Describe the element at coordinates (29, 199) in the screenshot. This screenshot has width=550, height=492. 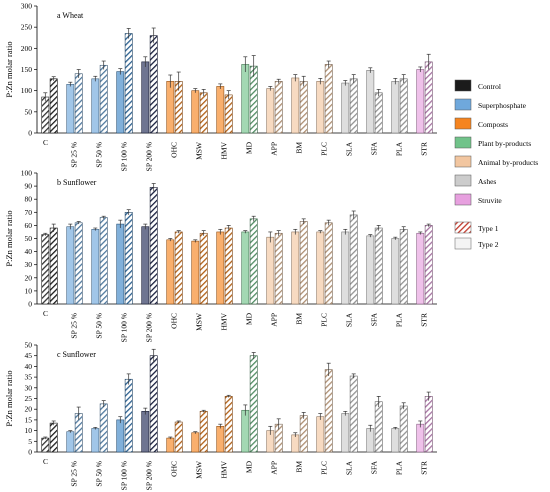
I see `y-tick-label: 80` at that location.